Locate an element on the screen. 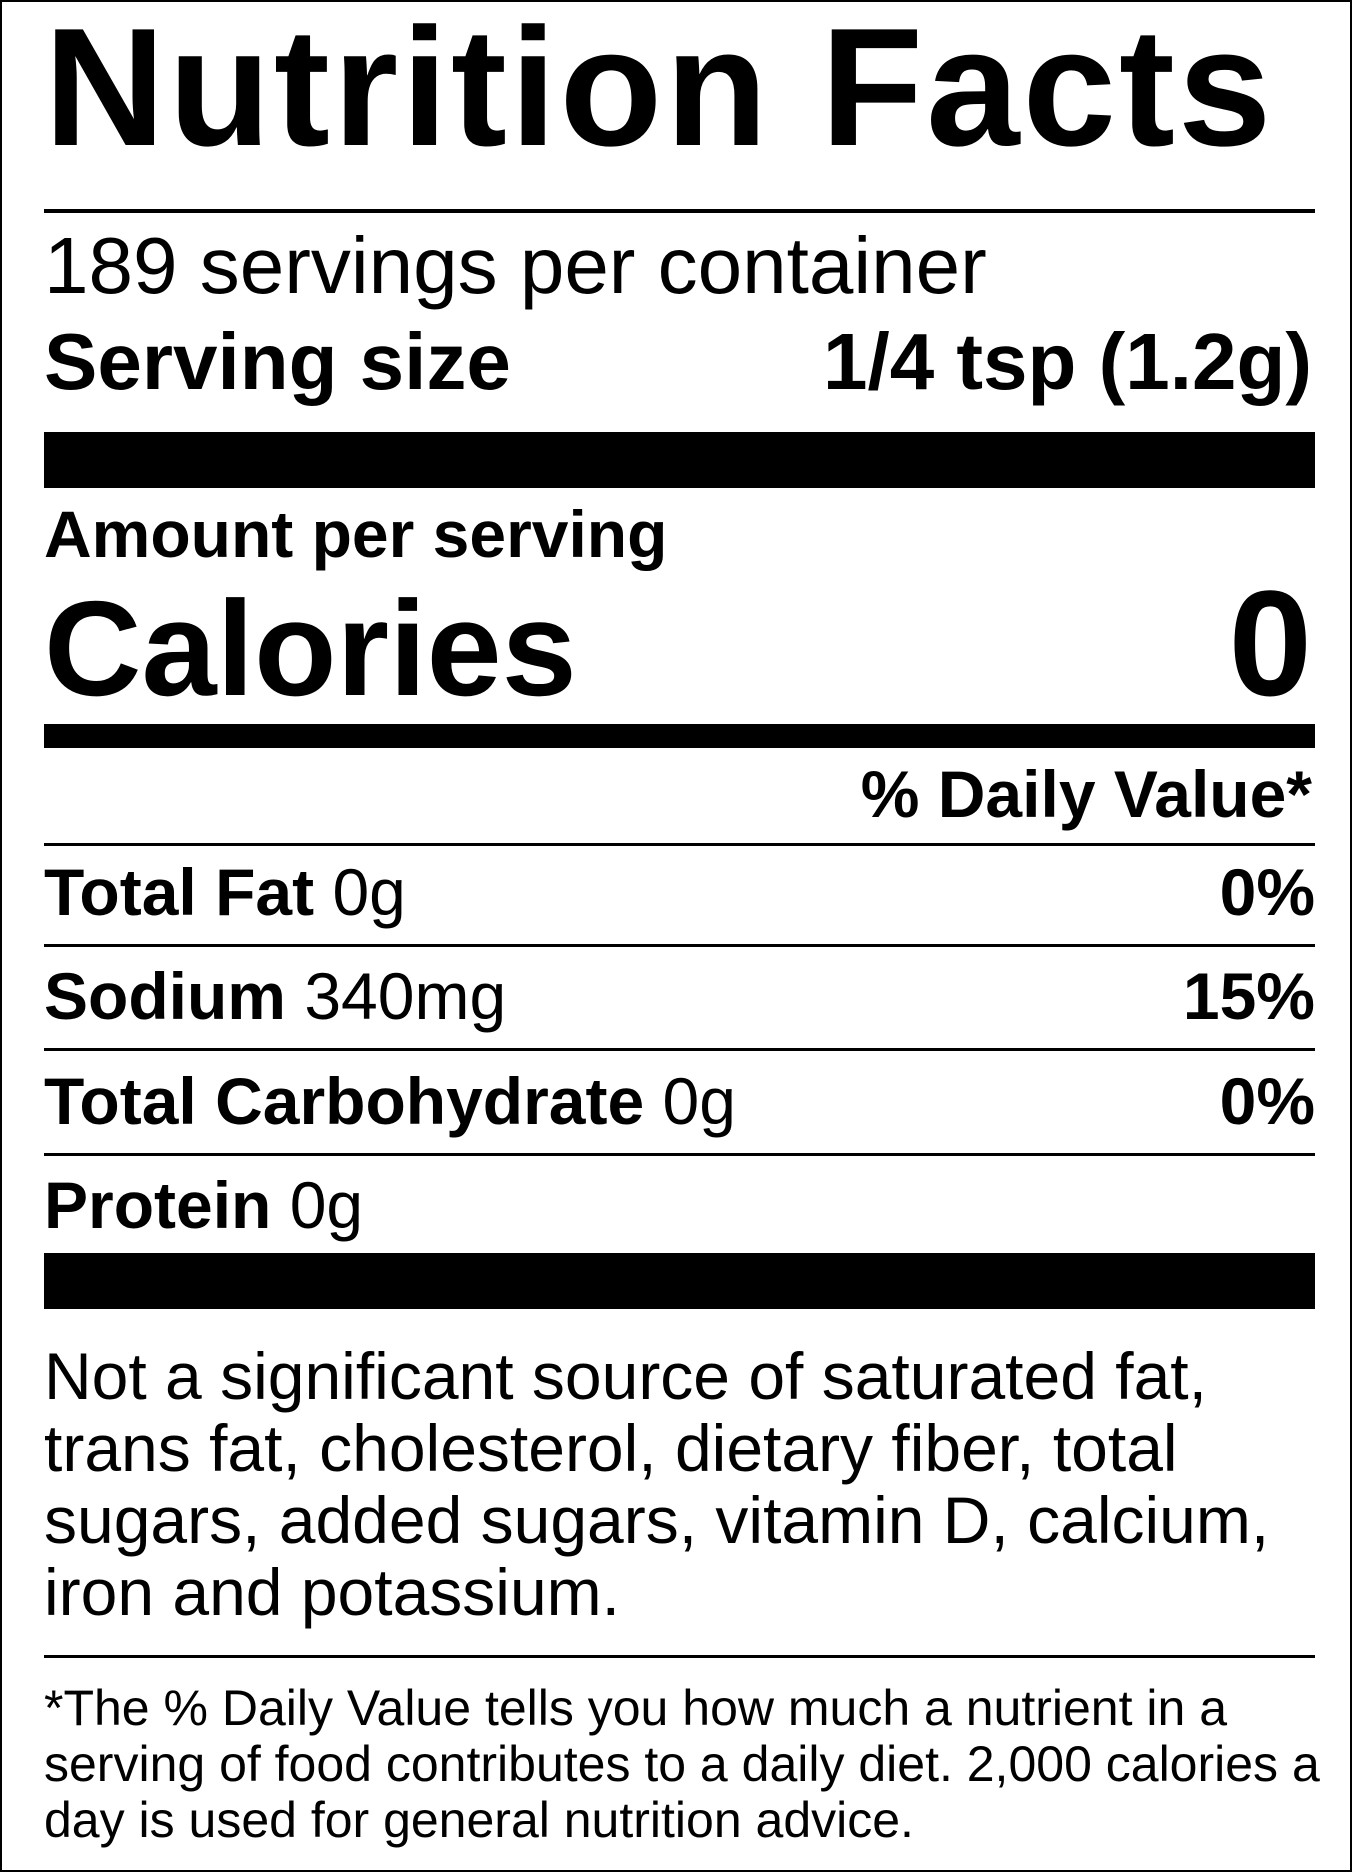 The height and width of the screenshot is (1872, 1352). daily-value-header: % Daily Value* is located at coordinates (1086, 794).